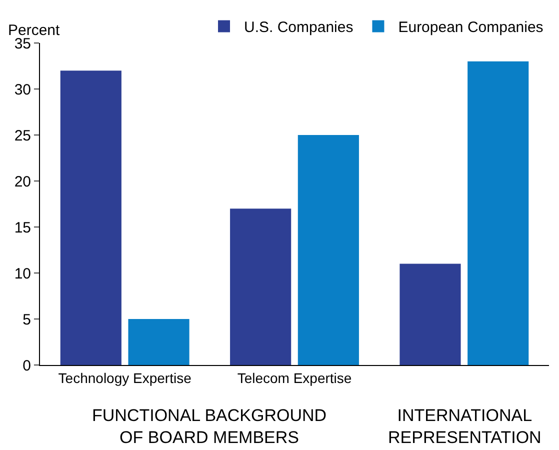 This screenshot has width=559, height=450. Describe the element at coordinates (125, 378) in the screenshot. I see `x-tick-label: Technology Expertise` at that location.